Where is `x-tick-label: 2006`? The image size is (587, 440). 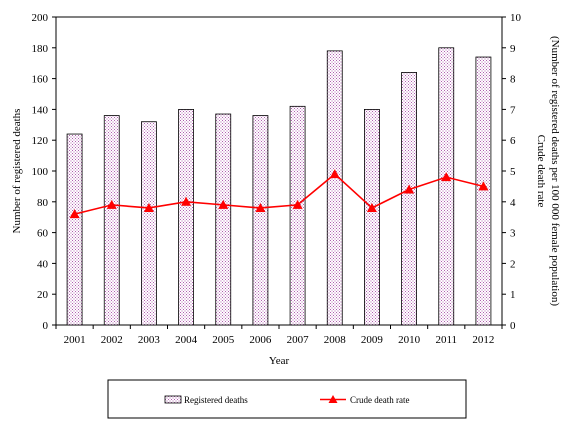
x-tick-label: 2006 is located at coordinates (260, 340).